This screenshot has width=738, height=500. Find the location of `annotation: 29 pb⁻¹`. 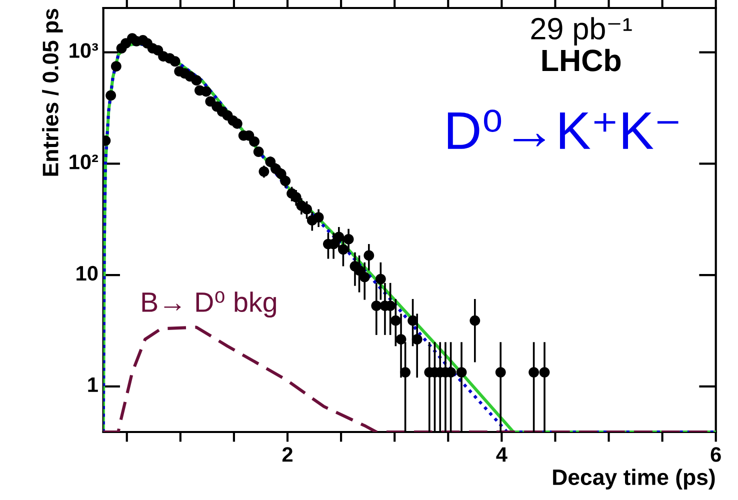

annotation: 29 pb⁻¹ is located at coordinates (581, 31).